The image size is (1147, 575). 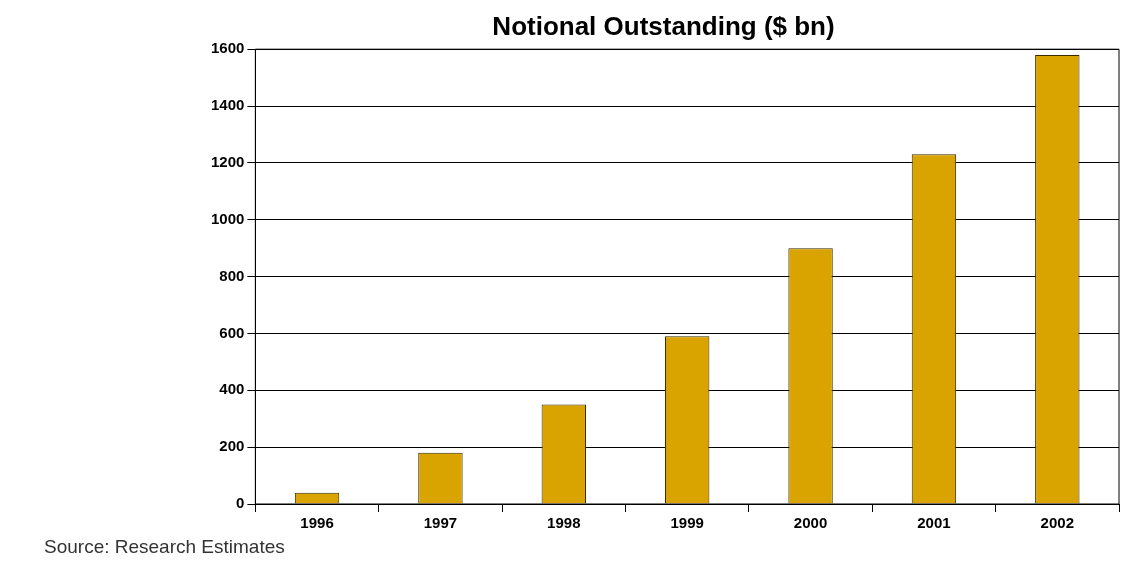 What do you see at coordinates (810, 523) in the screenshot?
I see `x-tick-label: 2000` at bounding box center [810, 523].